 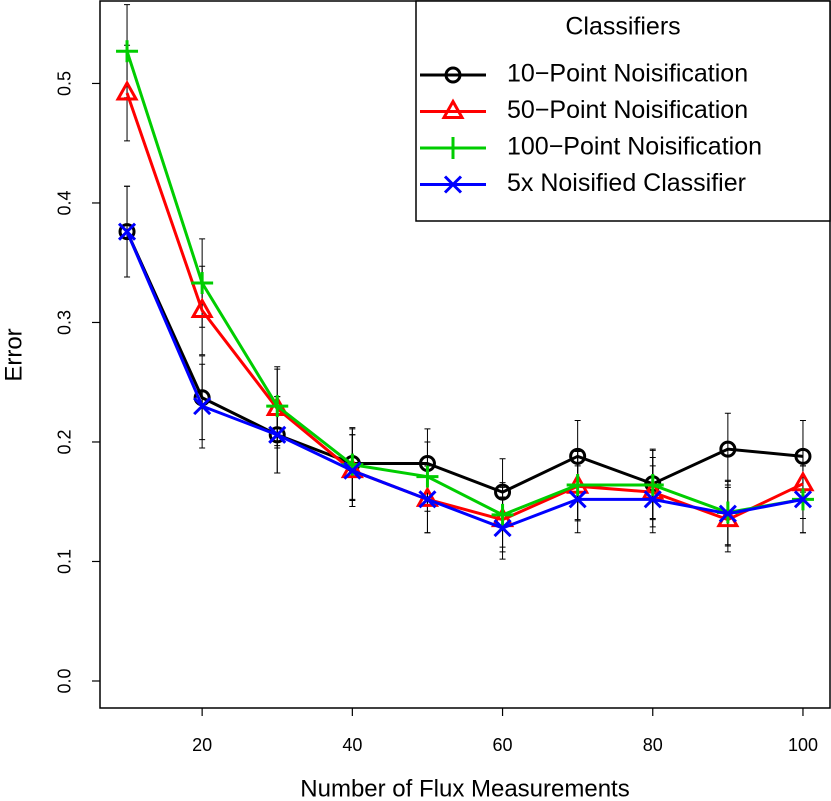 I want to click on y-tick-label: 0.5, so click(x=65, y=83).